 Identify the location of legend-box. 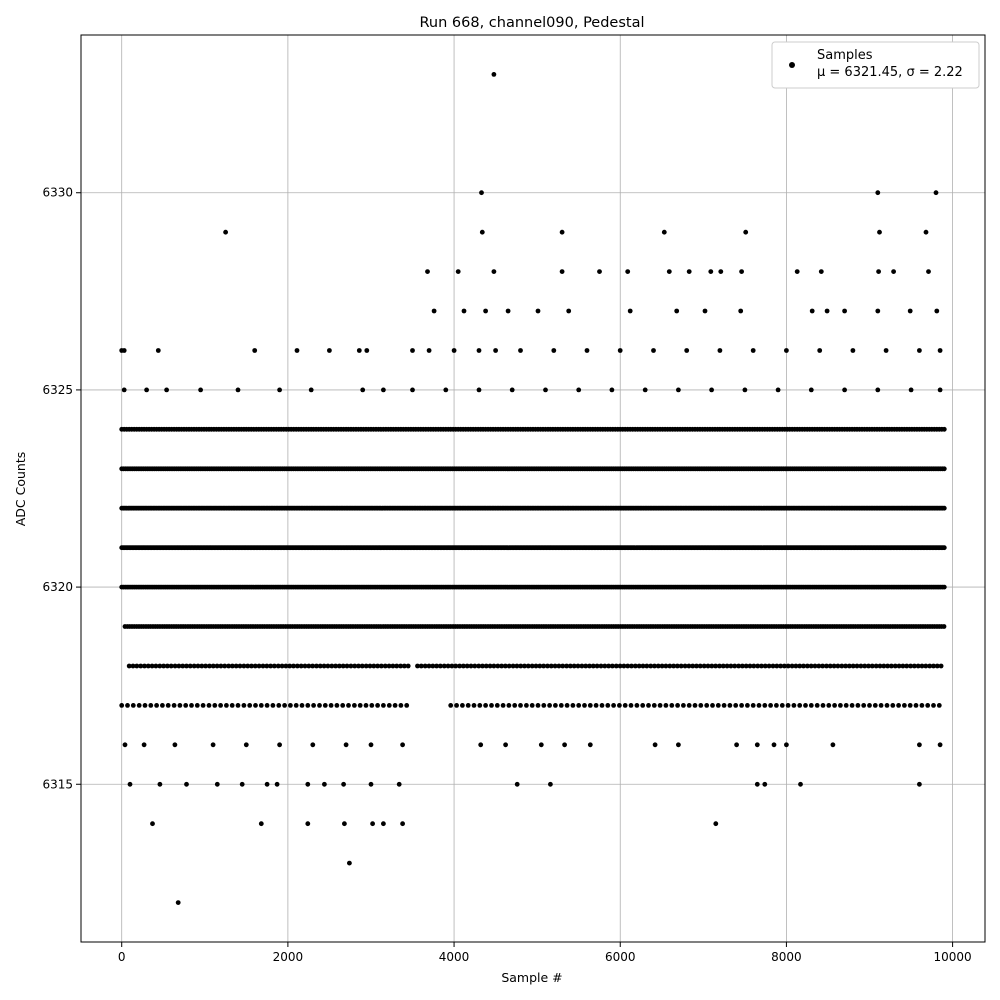
(875, 65).